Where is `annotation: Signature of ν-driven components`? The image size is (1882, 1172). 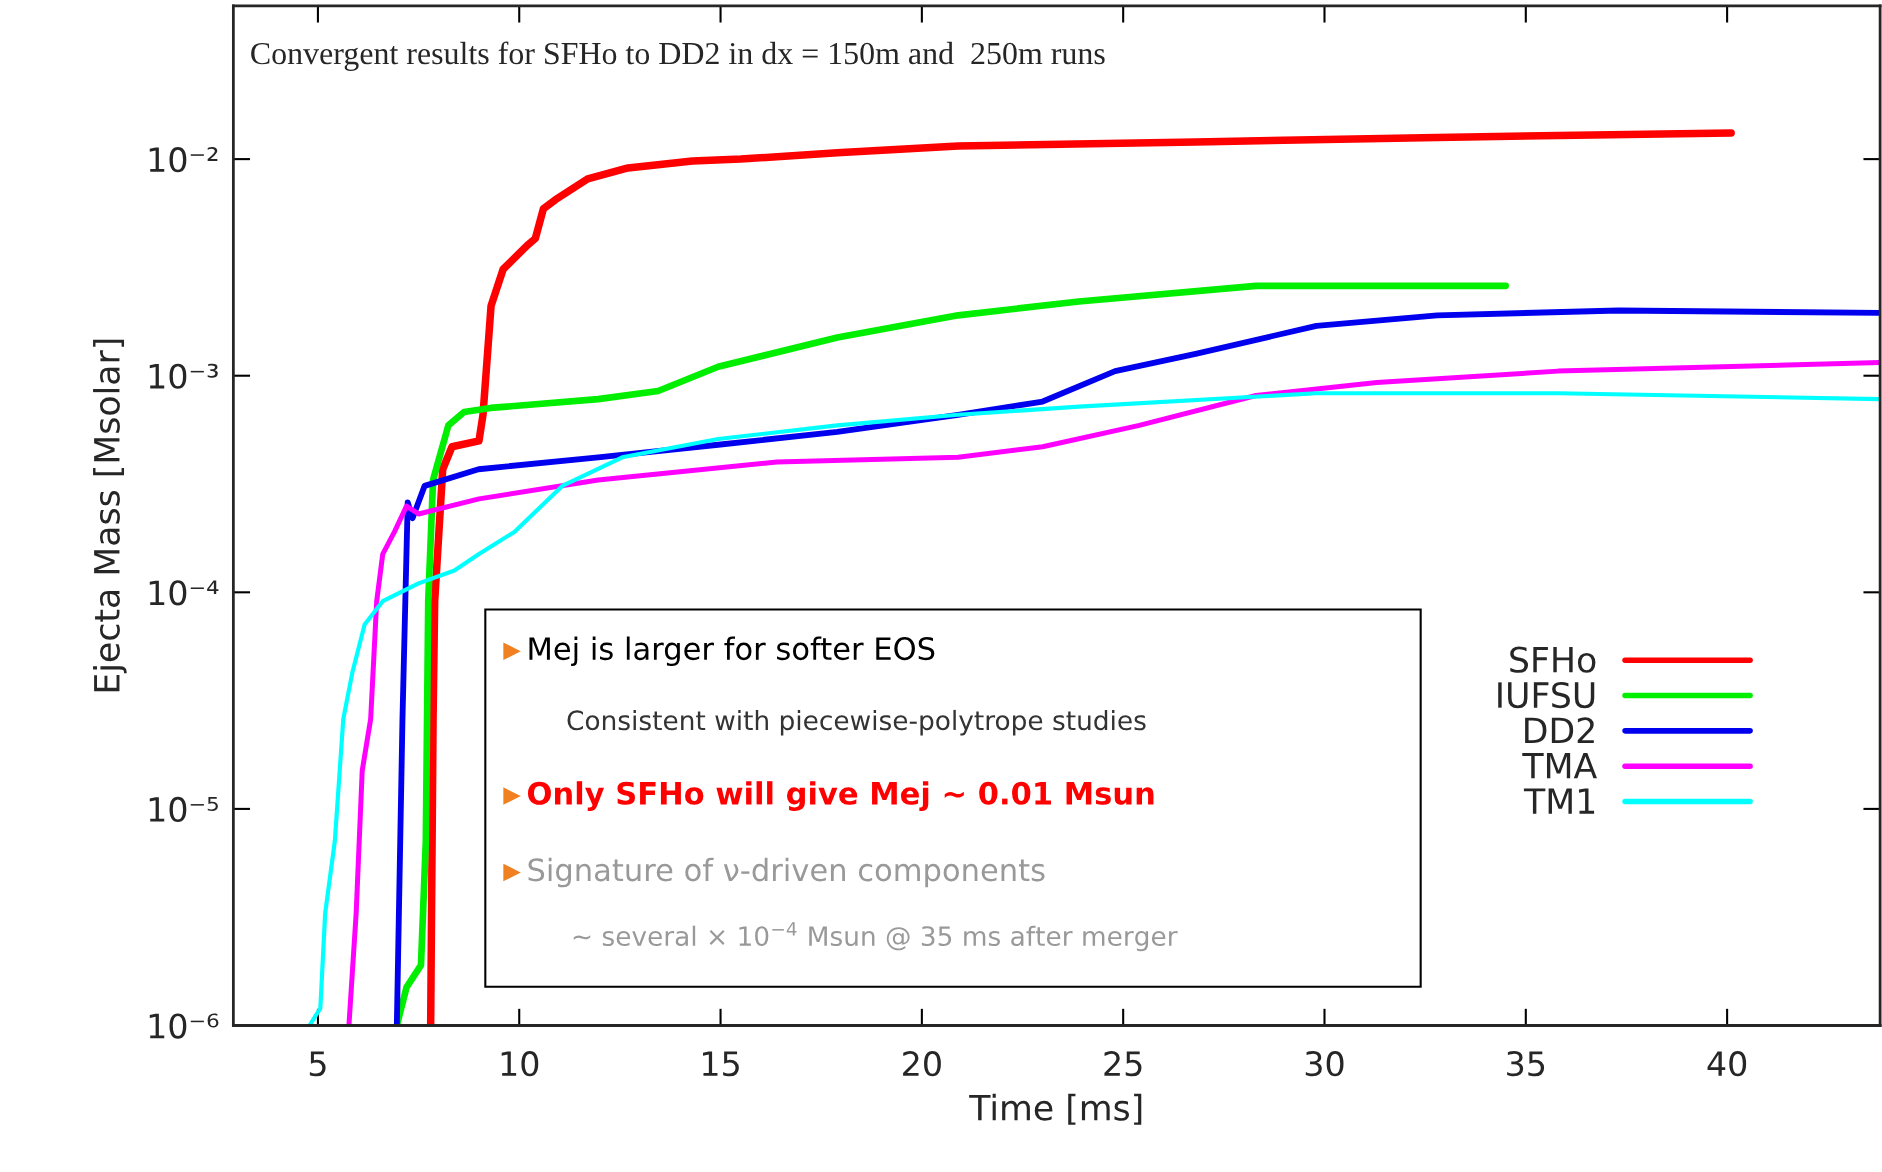 annotation: Signature of ν-driven components is located at coordinates (786, 872).